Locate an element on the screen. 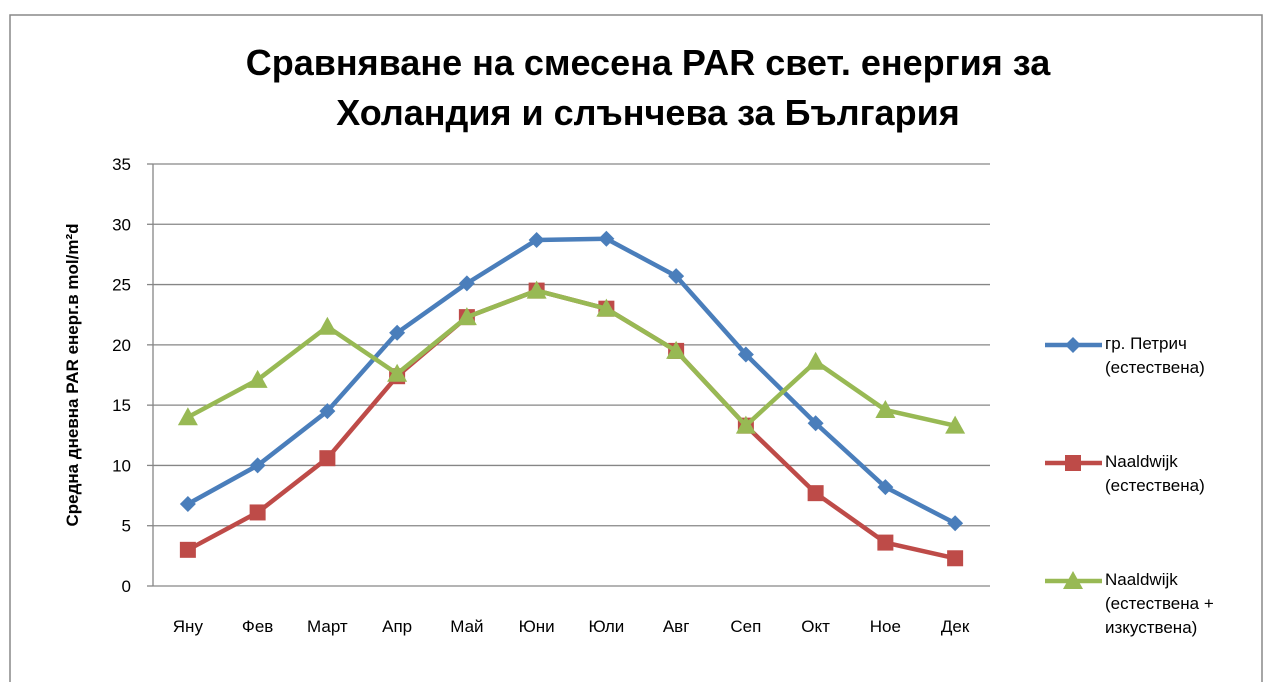 Image resolution: width=1275 pixels, height=682 pixels. x-tick-label: Авг is located at coordinates (676, 626).